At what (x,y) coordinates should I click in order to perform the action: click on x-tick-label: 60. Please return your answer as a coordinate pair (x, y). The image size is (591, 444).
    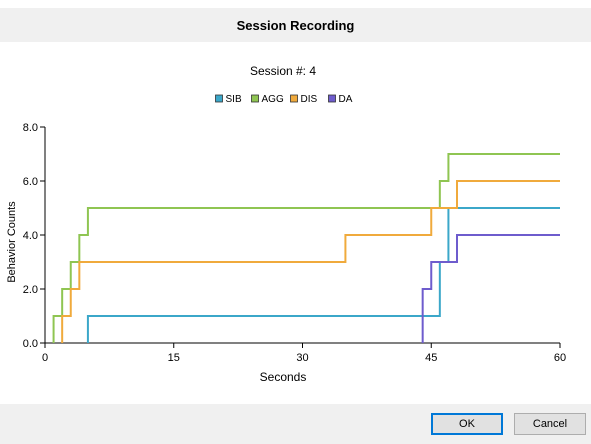
    Looking at the image, I should click on (560, 358).